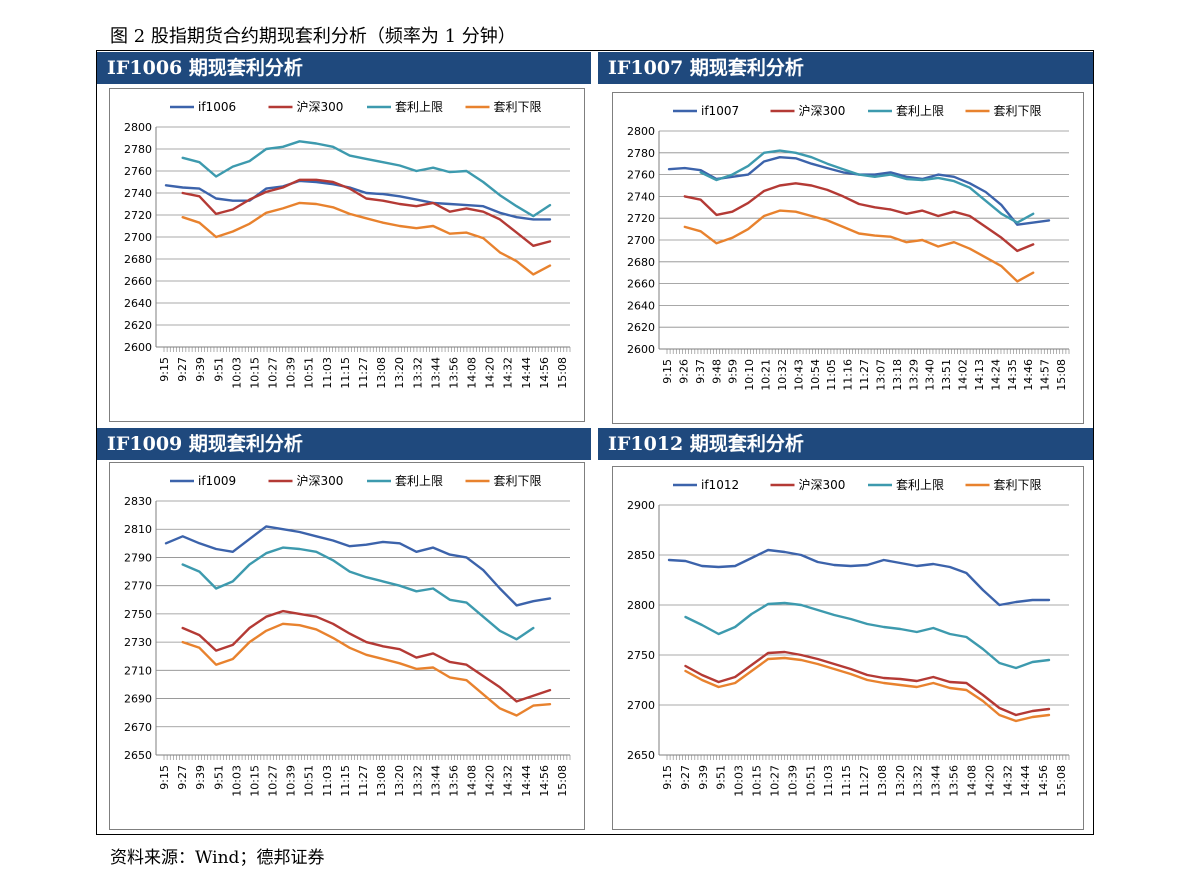 The image size is (1191, 883). Describe the element at coordinates (954, 781) in the screenshot. I see `x-tick-label: 13:56` at that location.